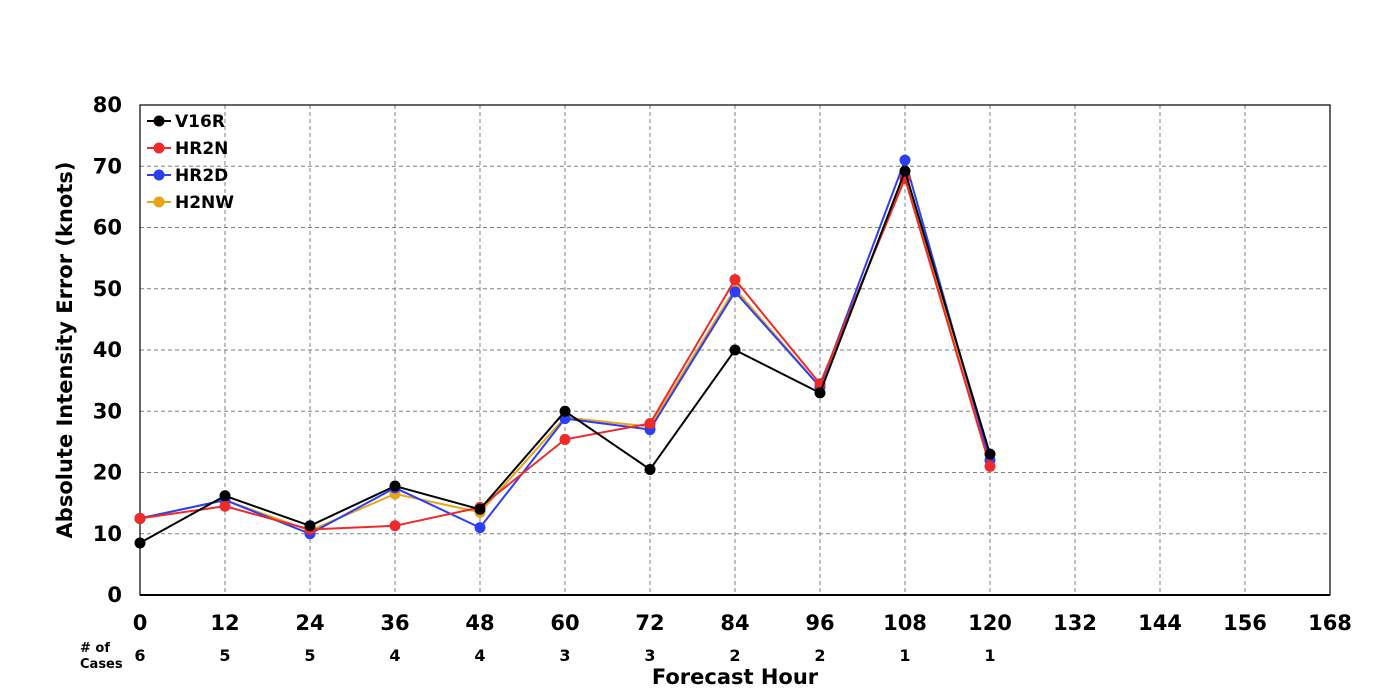 The height and width of the screenshot is (700, 1400). What do you see at coordinates (1330, 623) in the screenshot?
I see `x-tick-label: 168` at bounding box center [1330, 623].